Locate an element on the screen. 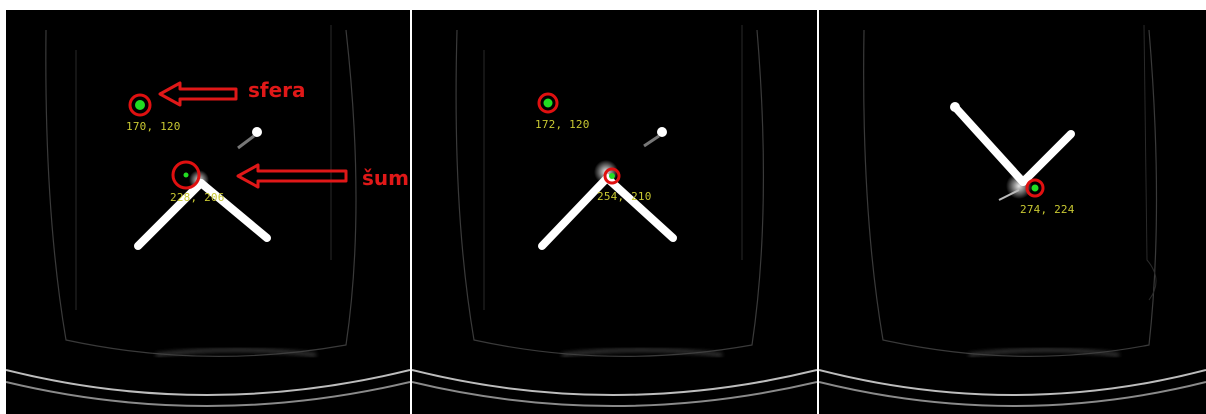  coord-label-p2-1: 172, 120 is located at coordinates (562, 124).